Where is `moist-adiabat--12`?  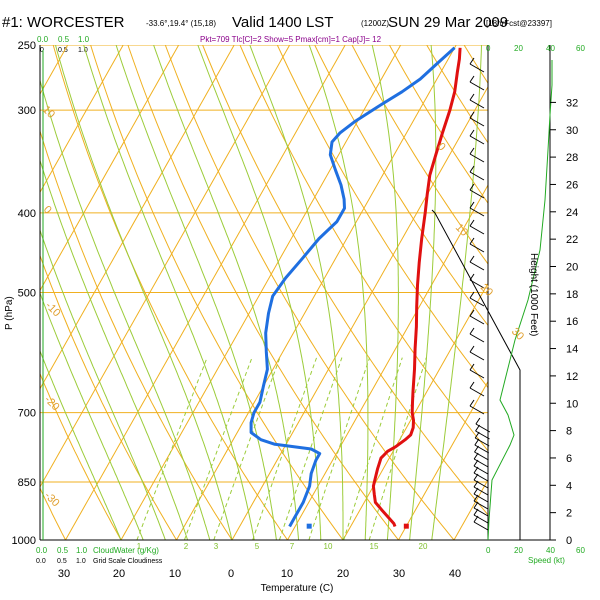 moist-adiabat--12 is located at coordinates (103, 384).